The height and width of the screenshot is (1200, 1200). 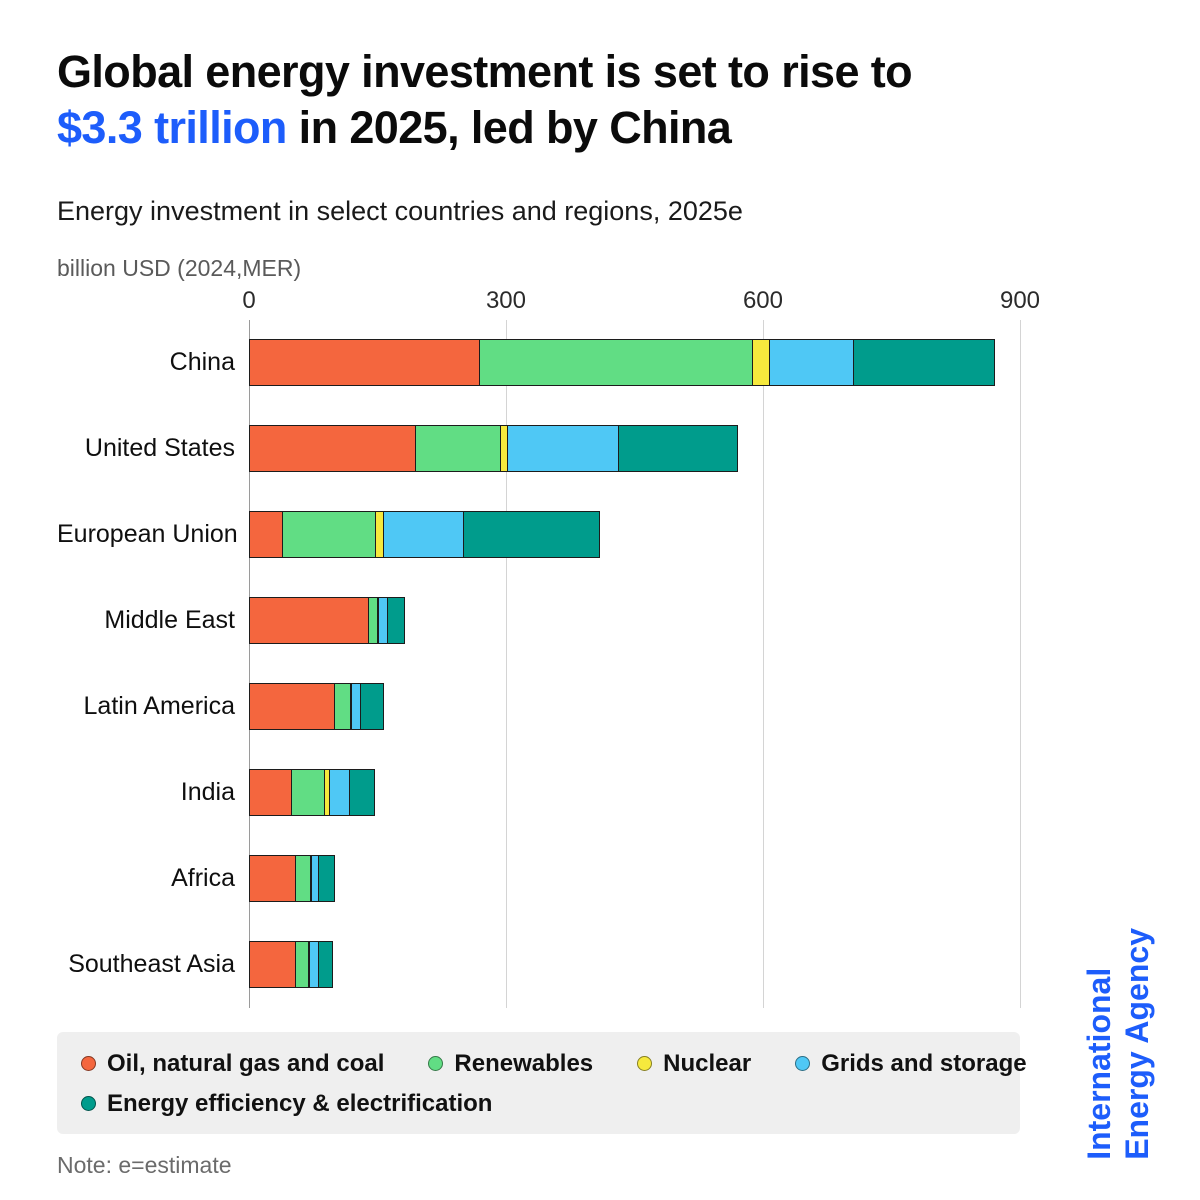 I want to click on iea-logo-text: International Energy Agency, so click(x=1119, y=1044).